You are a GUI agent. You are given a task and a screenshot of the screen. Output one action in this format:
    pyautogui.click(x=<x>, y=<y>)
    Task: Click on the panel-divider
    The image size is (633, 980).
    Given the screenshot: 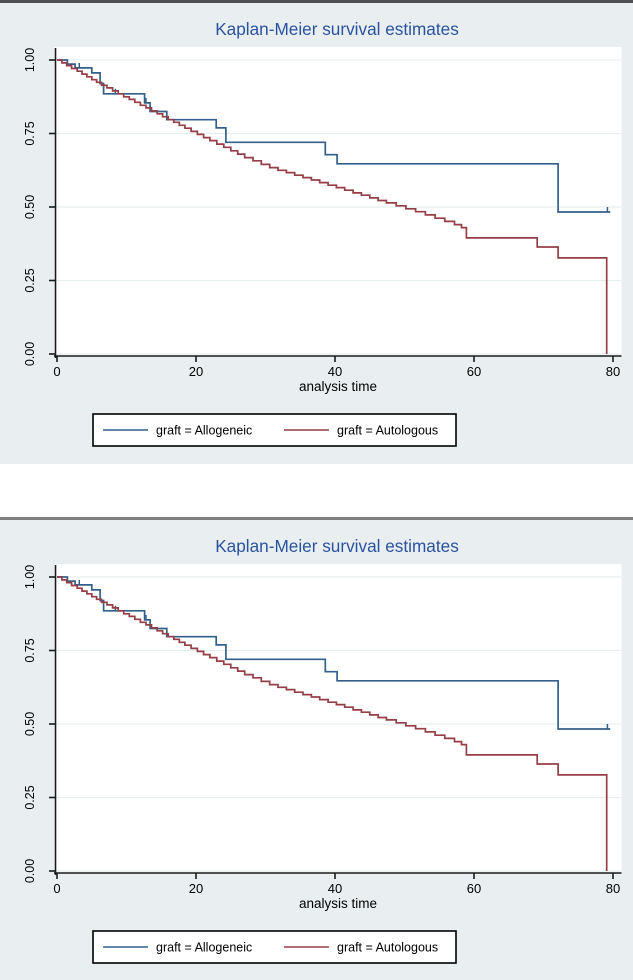 What is the action you would take?
    pyautogui.click(x=316, y=518)
    